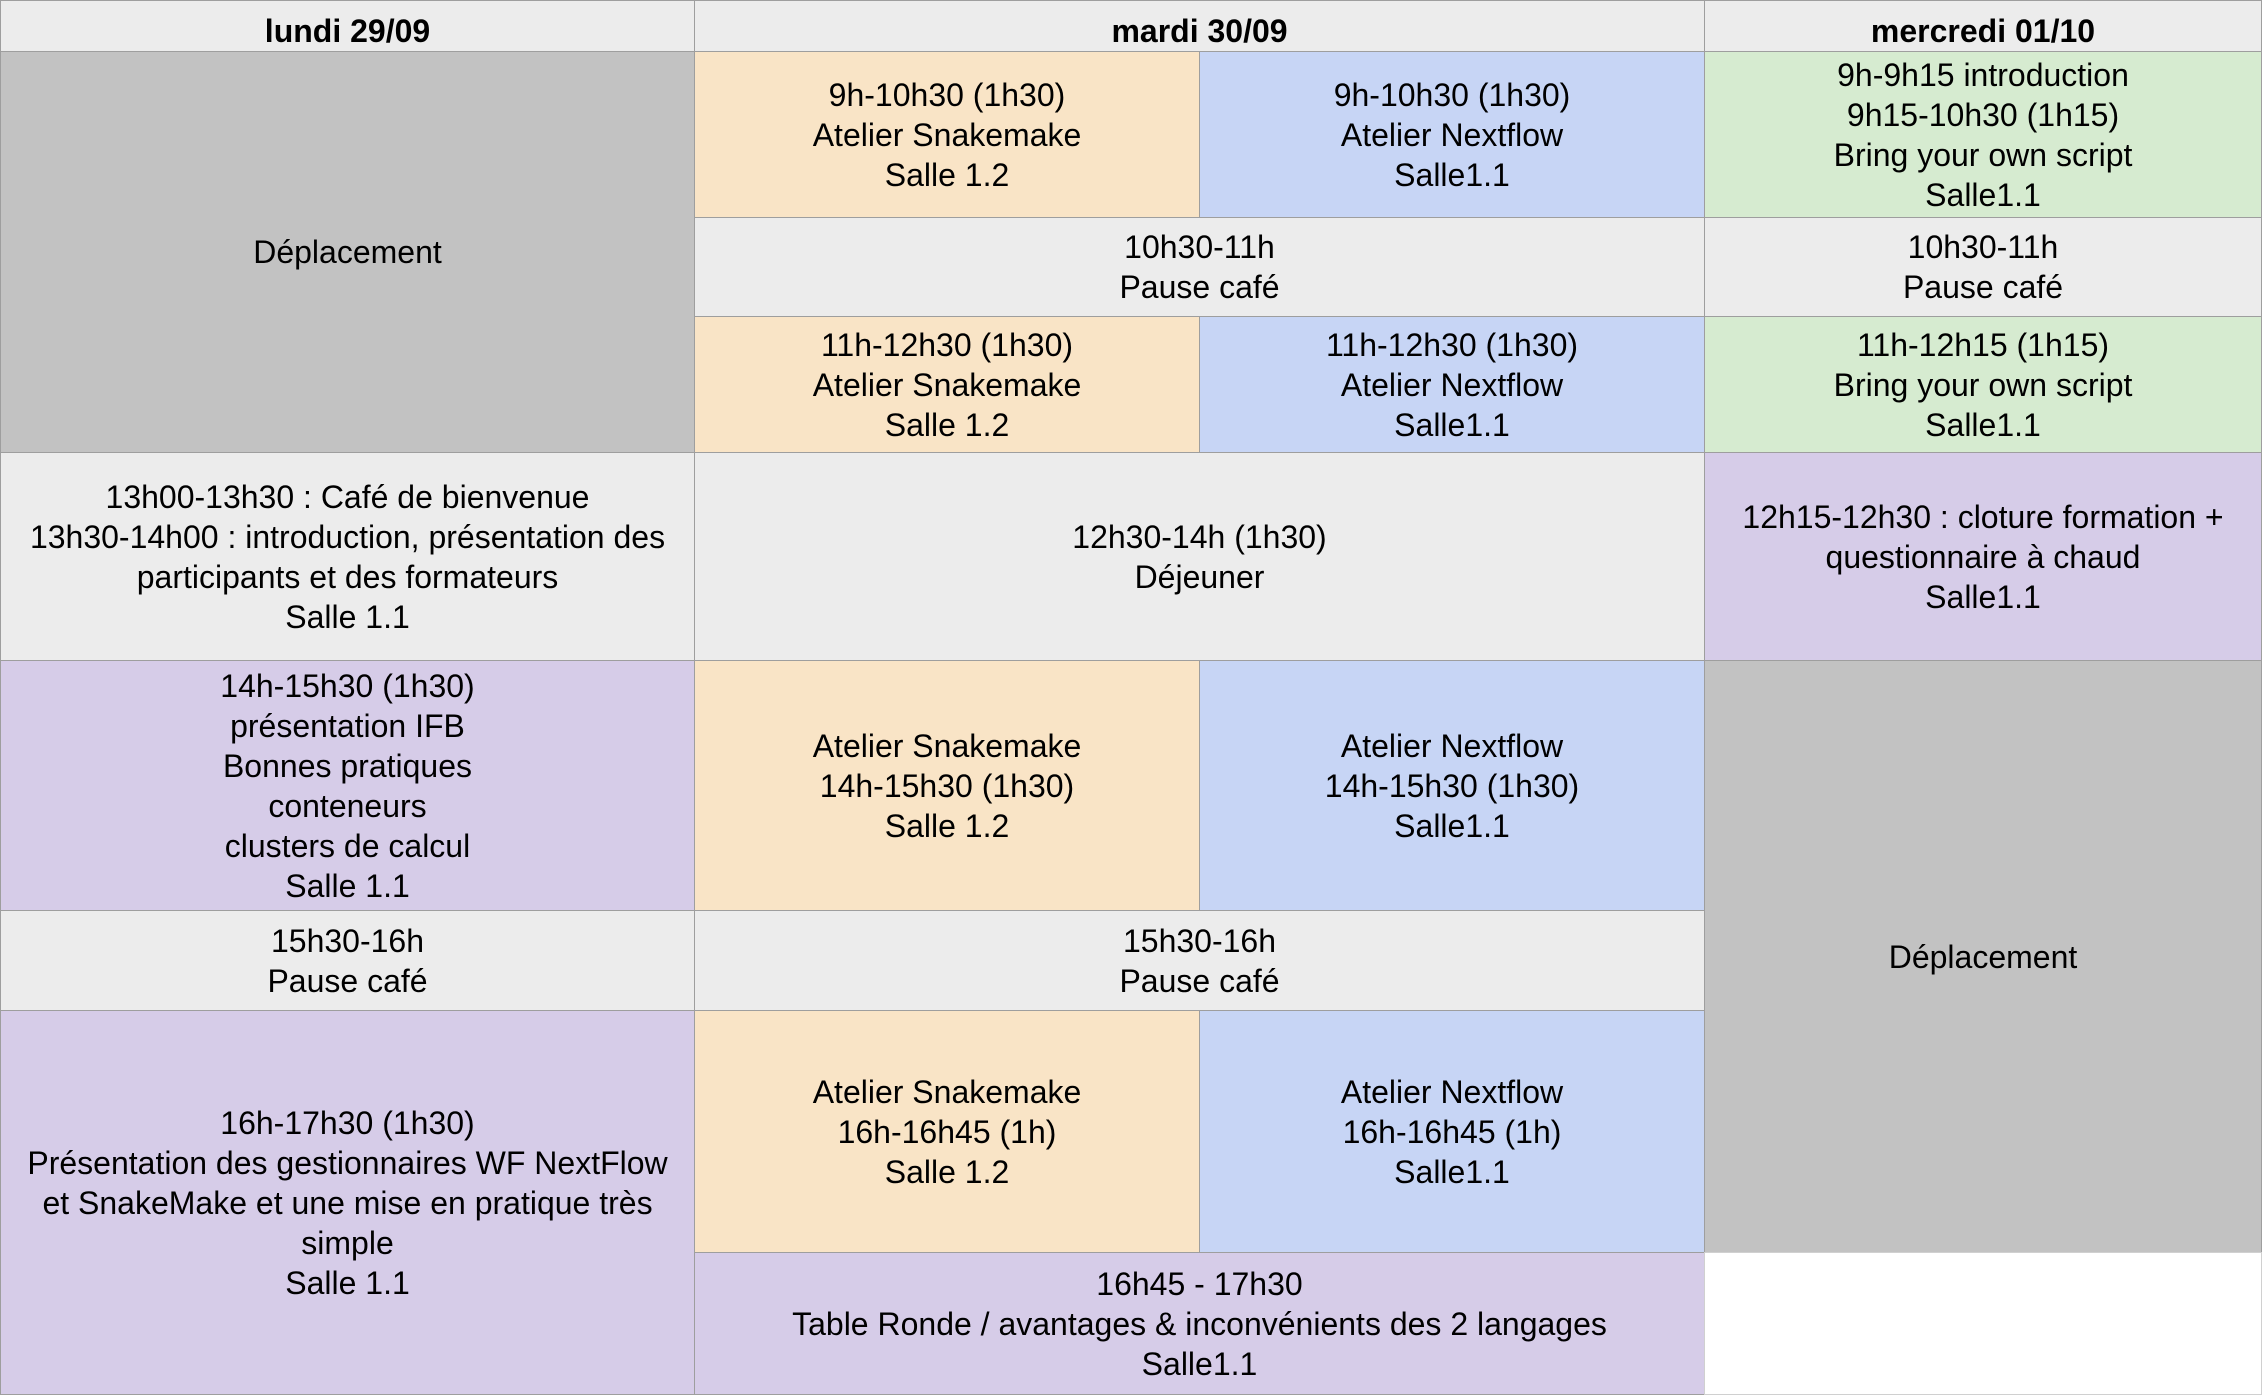 The height and width of the screenshot is (1396, 2262). I want to click on cell-text: 12h30-14h (1h30) Déjeuner, so click(1199, 557).